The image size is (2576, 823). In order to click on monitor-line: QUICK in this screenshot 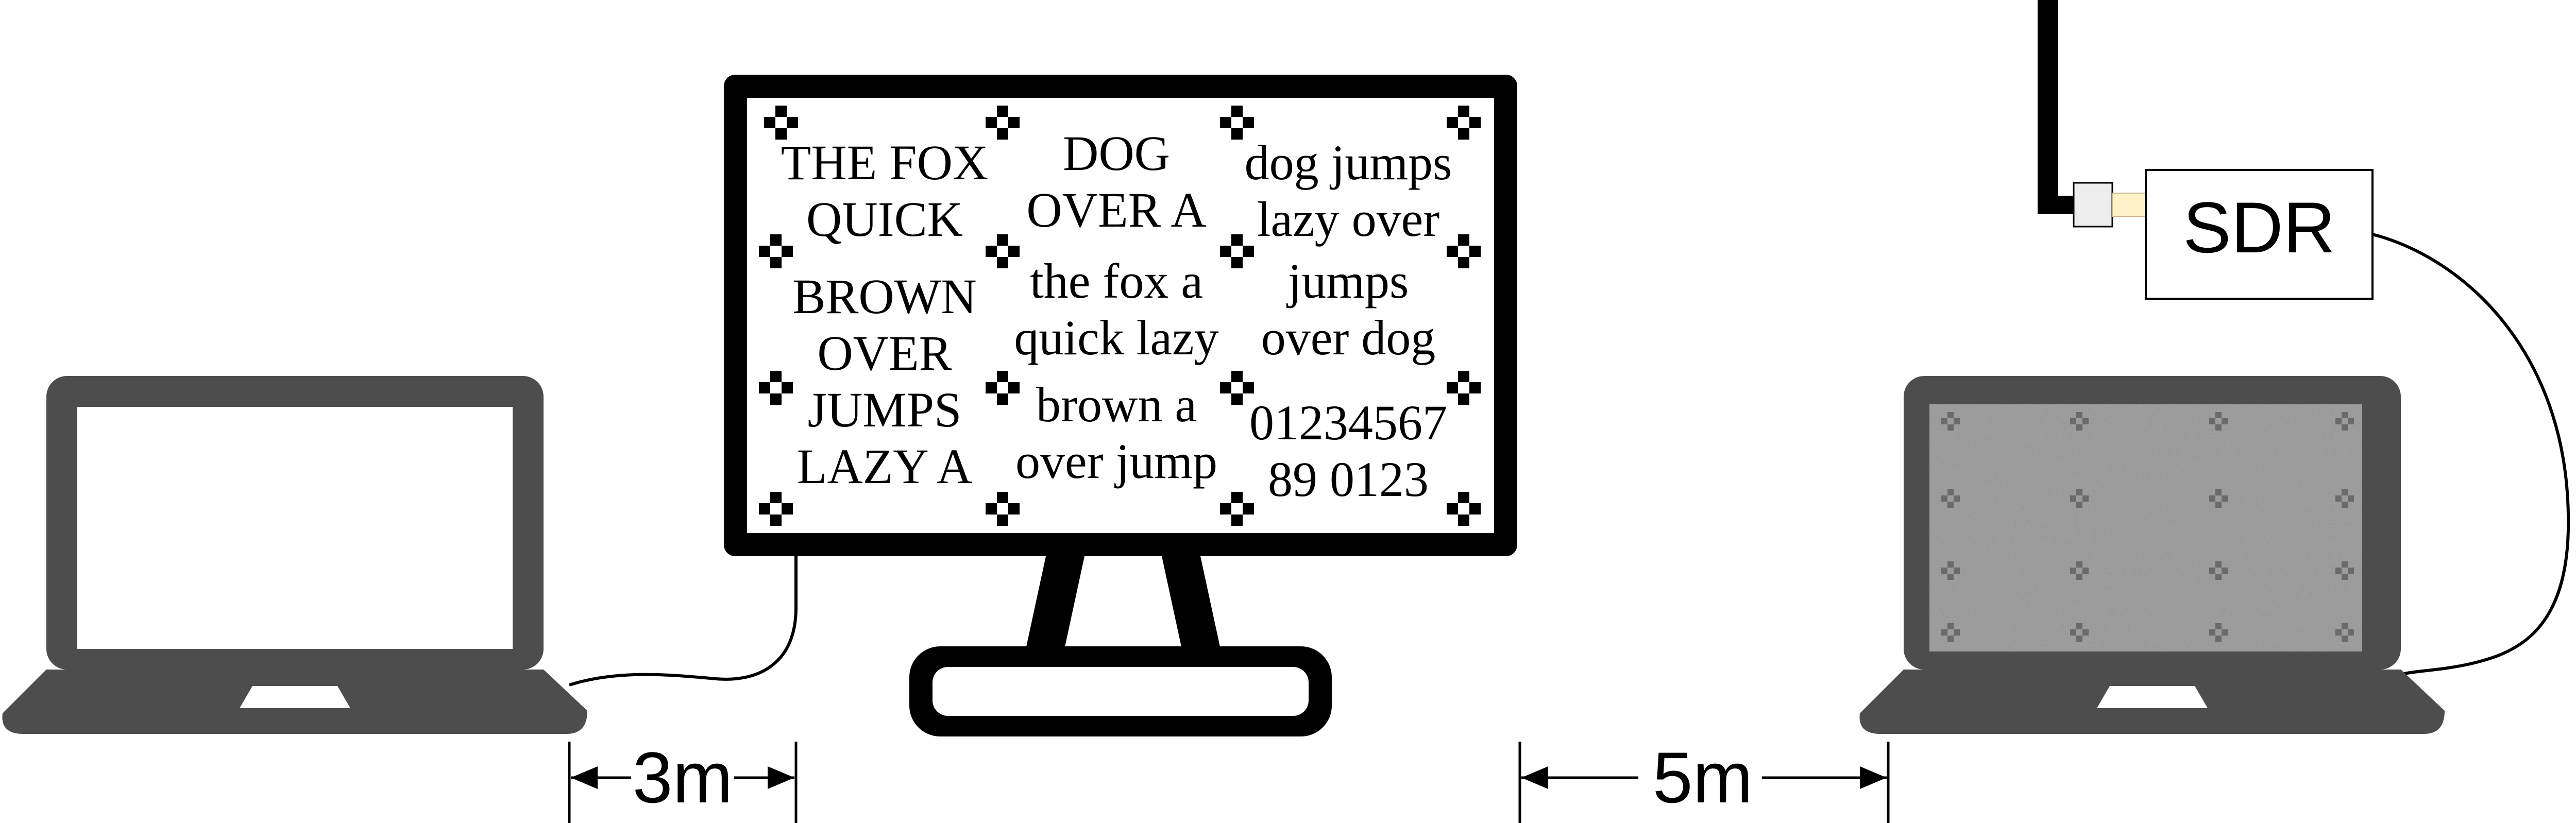, I will do `click(884, 219)`.